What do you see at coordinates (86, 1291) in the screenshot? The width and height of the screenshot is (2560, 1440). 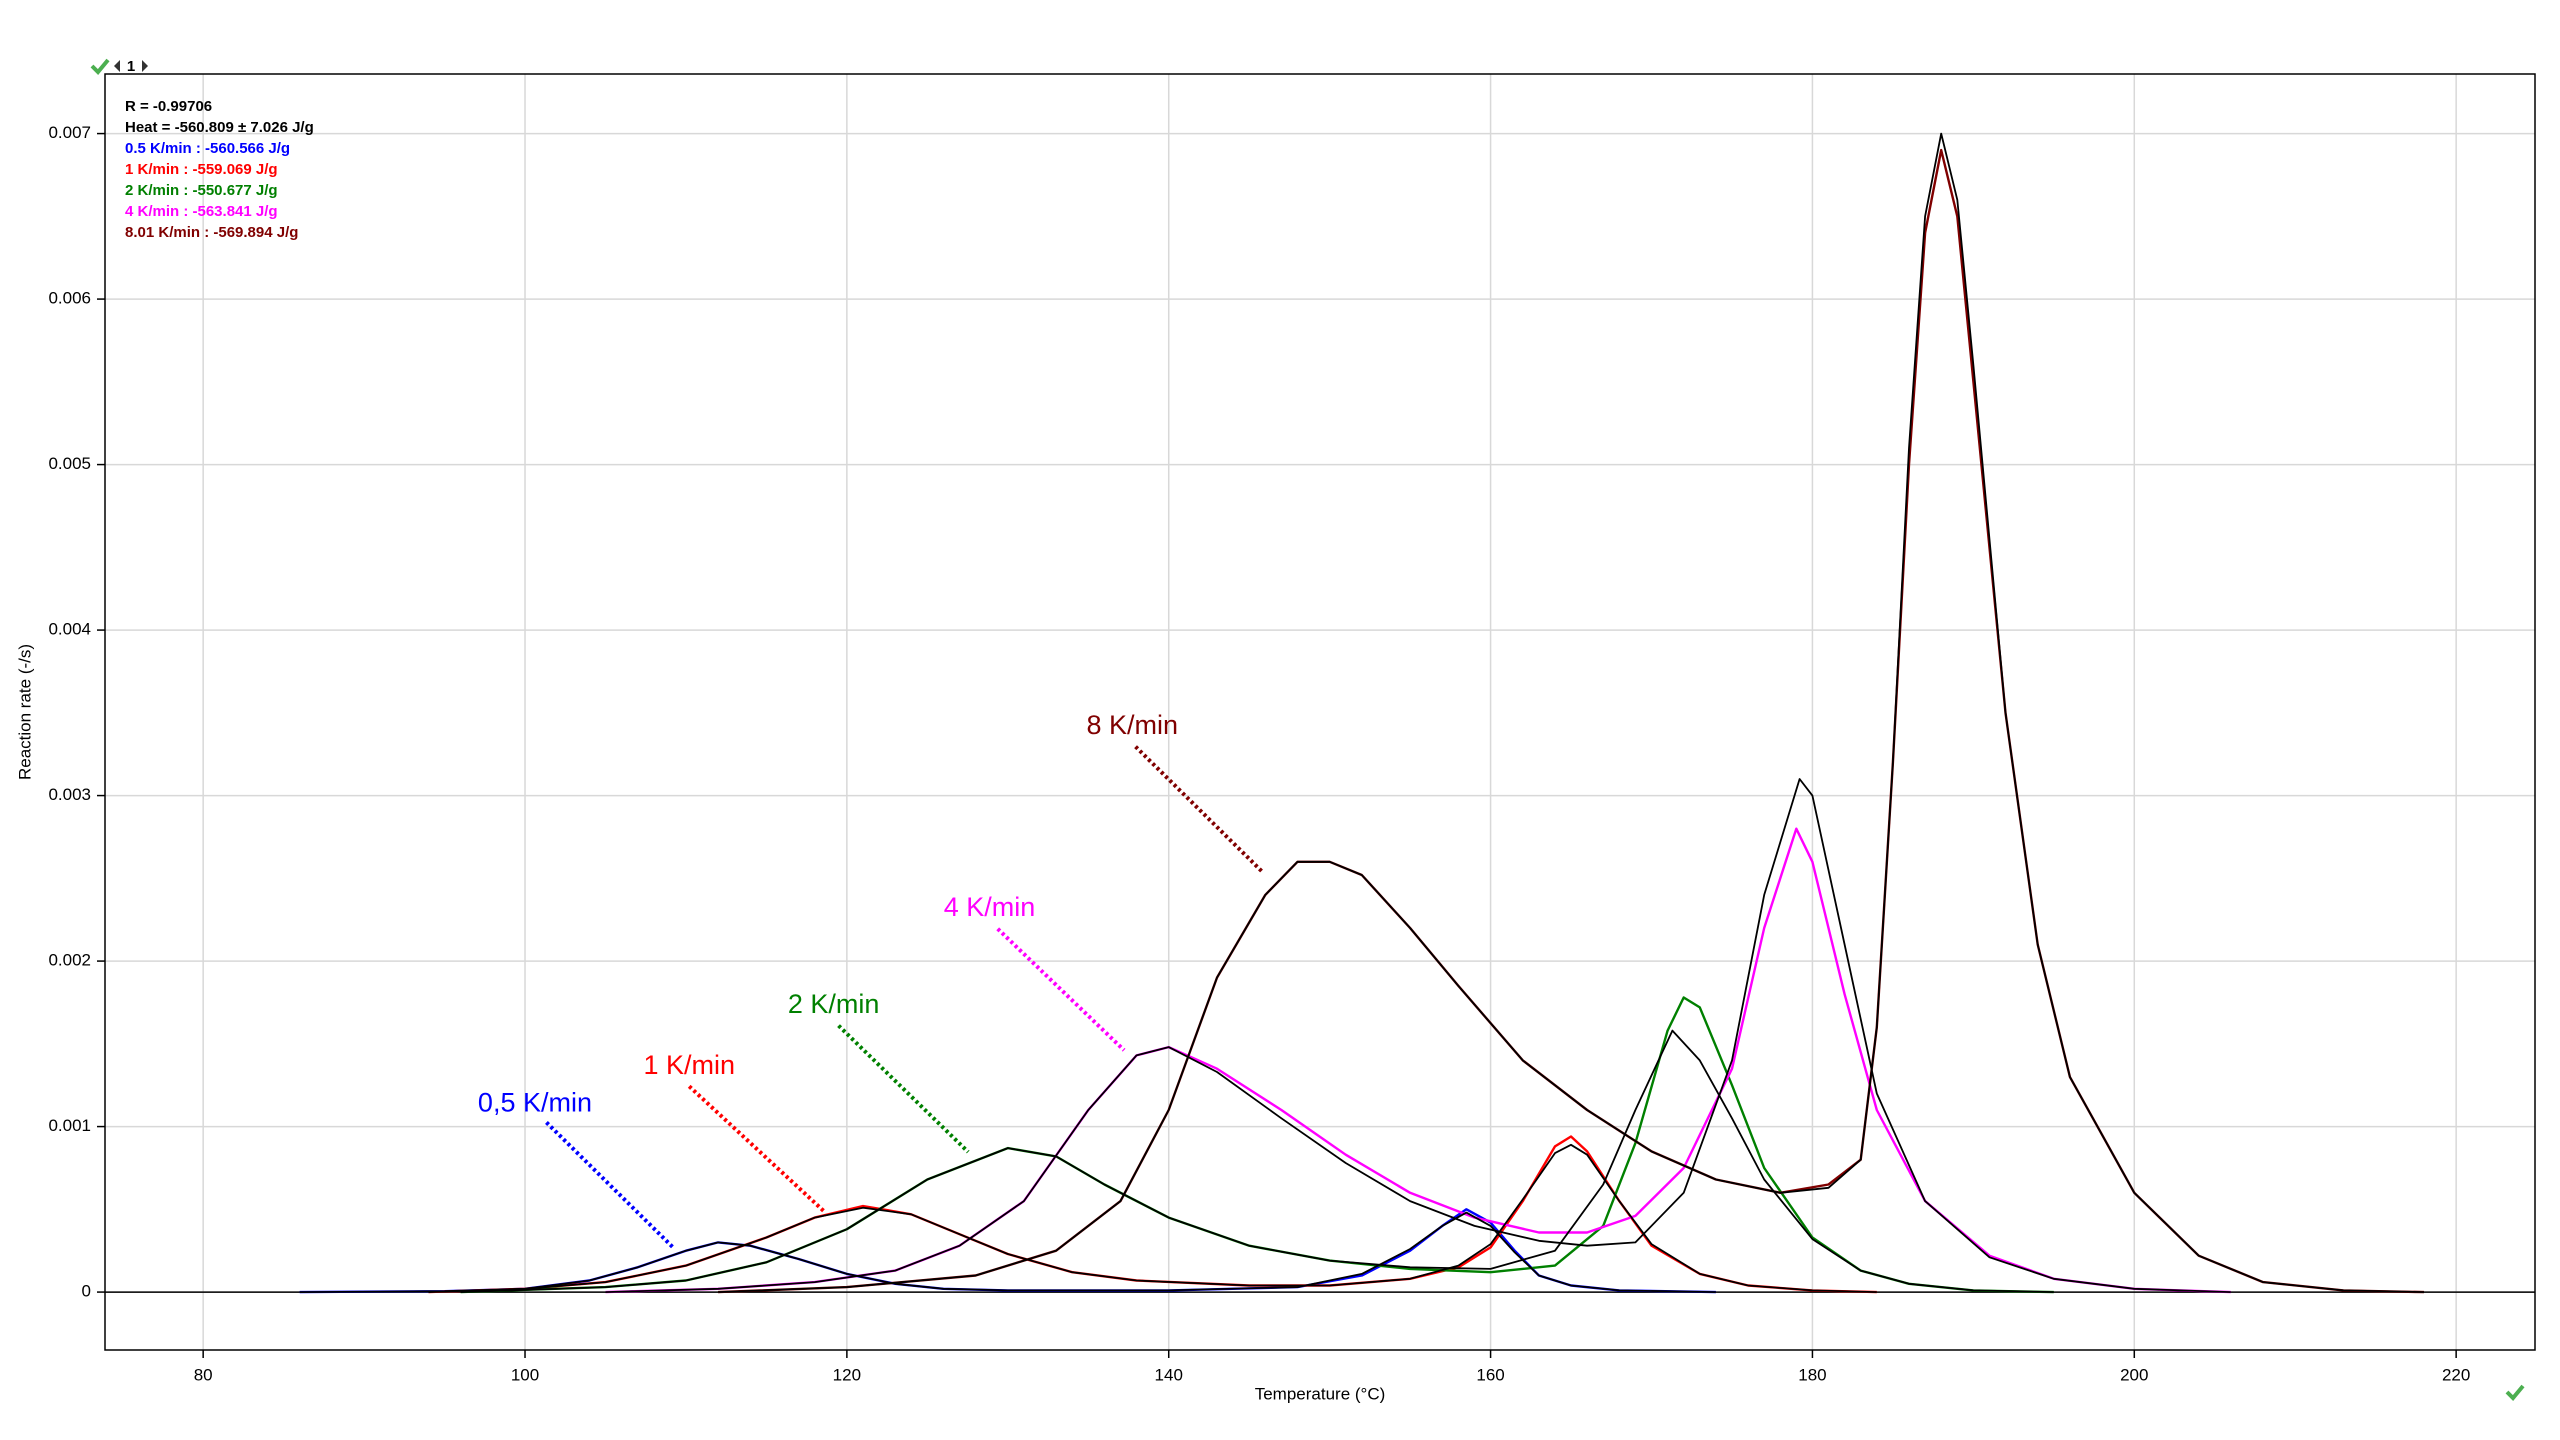 I see `y-tick-label: 0` at bounding box center [86, 1291].